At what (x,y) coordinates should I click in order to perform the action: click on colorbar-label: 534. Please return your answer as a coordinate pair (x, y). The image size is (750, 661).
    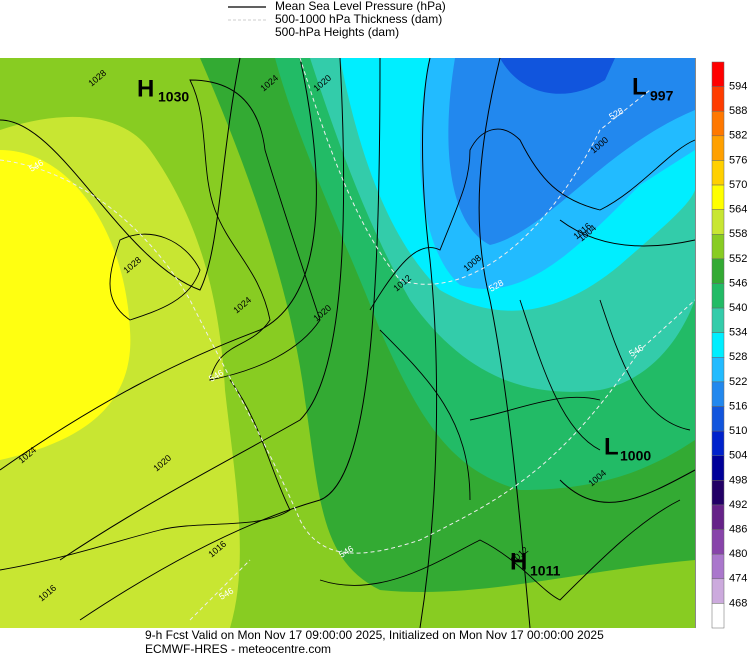
    Looking at the image, I should click on (738, 333).